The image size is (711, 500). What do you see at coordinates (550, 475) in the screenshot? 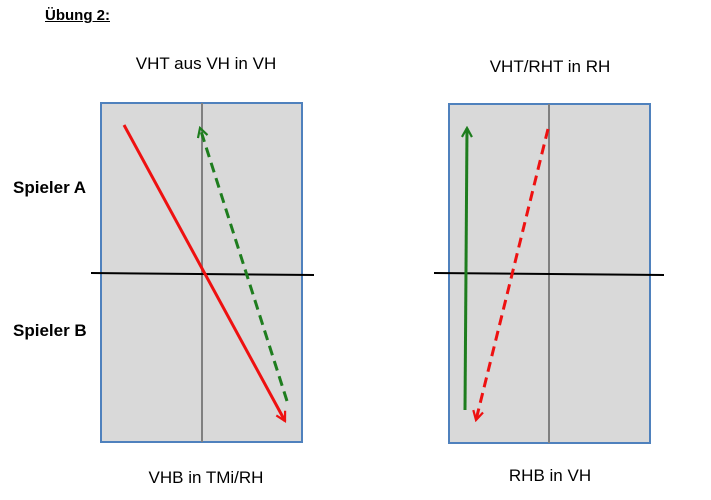
I see `right-court-bottom-label: RHB in VH` at bounding box center [550, 475].